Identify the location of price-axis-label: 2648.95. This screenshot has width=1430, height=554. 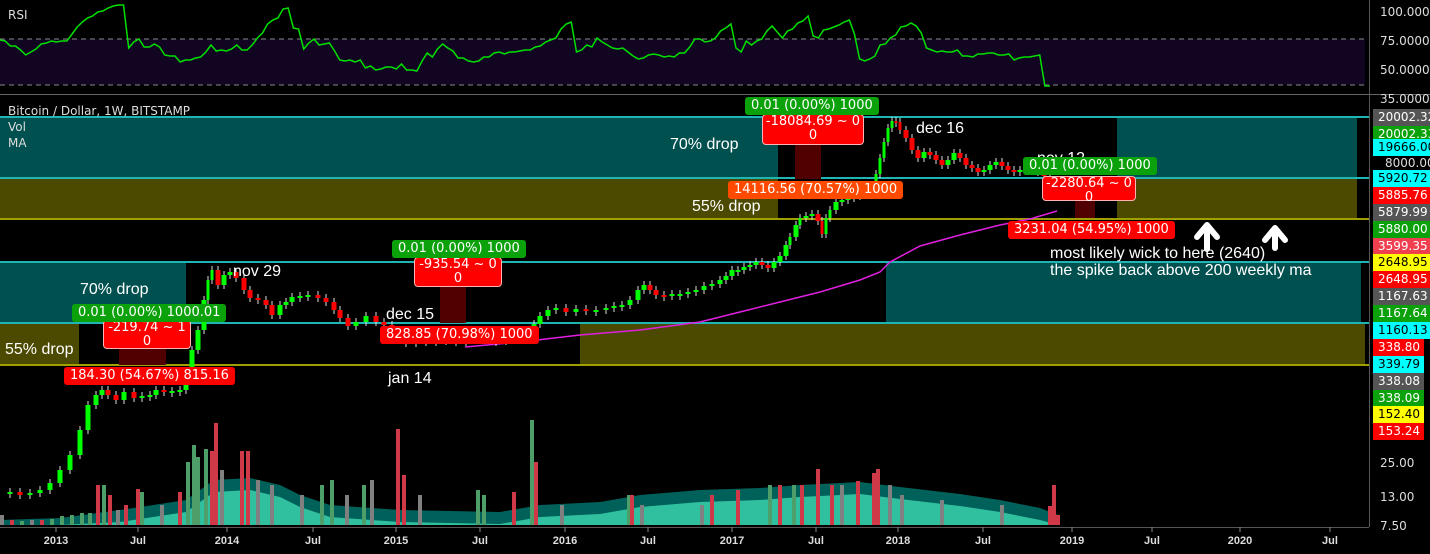
(1401, 262).